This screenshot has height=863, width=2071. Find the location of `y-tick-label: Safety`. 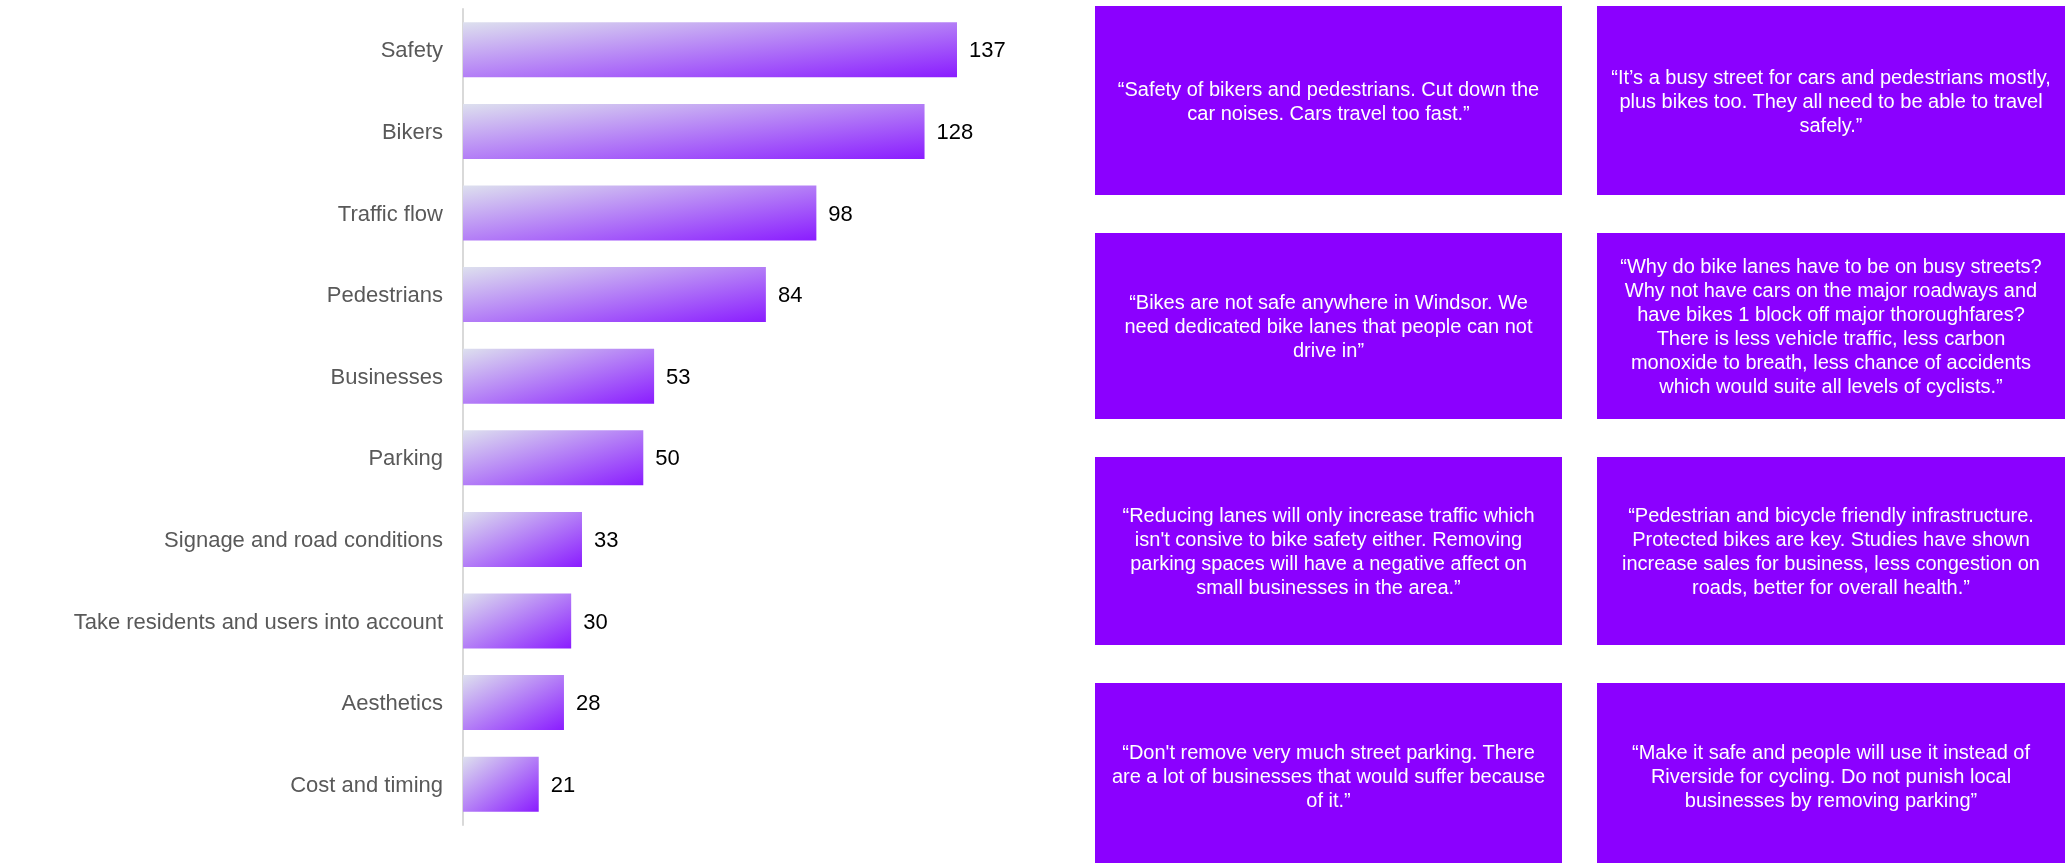

y-tick-label: Safety is located at coordinates (411, 50).